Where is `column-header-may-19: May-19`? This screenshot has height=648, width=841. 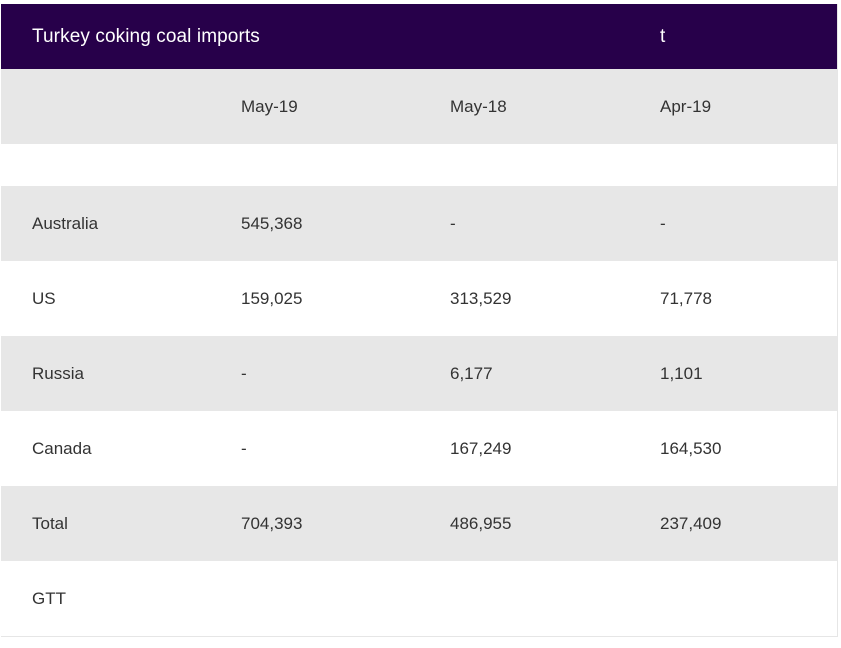 column-header-may-19: May-19 is located at coordinates (269, 106).